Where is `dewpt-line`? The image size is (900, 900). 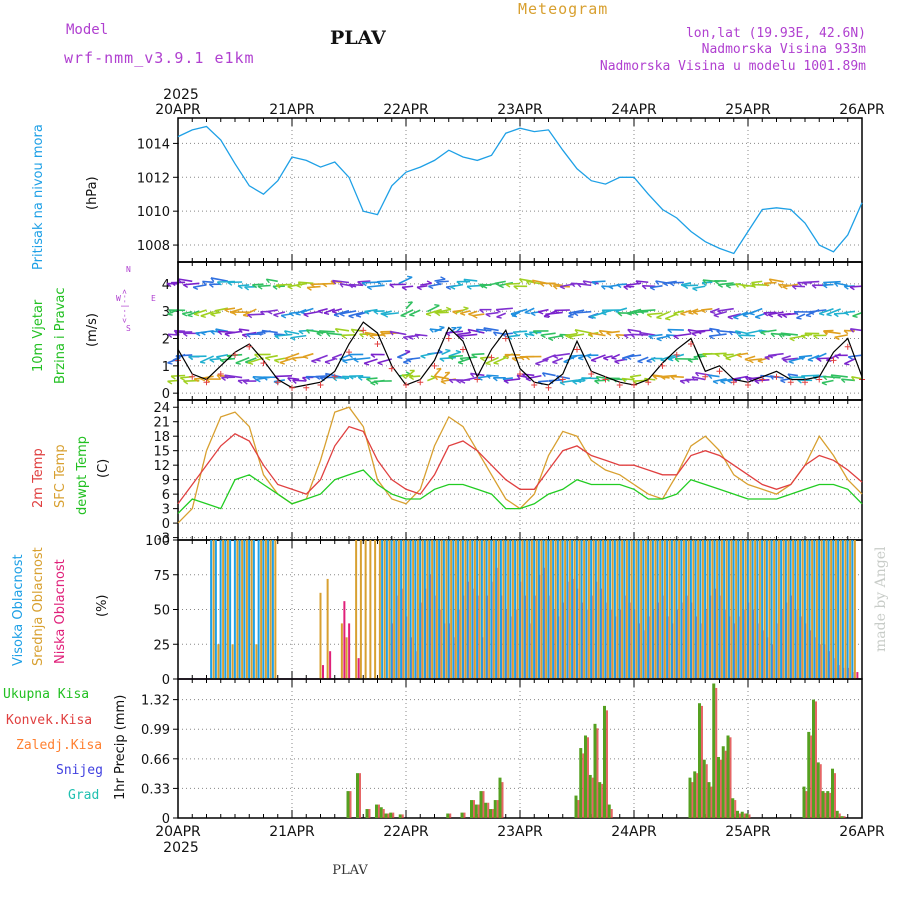
dewpt-line is located at coordinates (520, 491).